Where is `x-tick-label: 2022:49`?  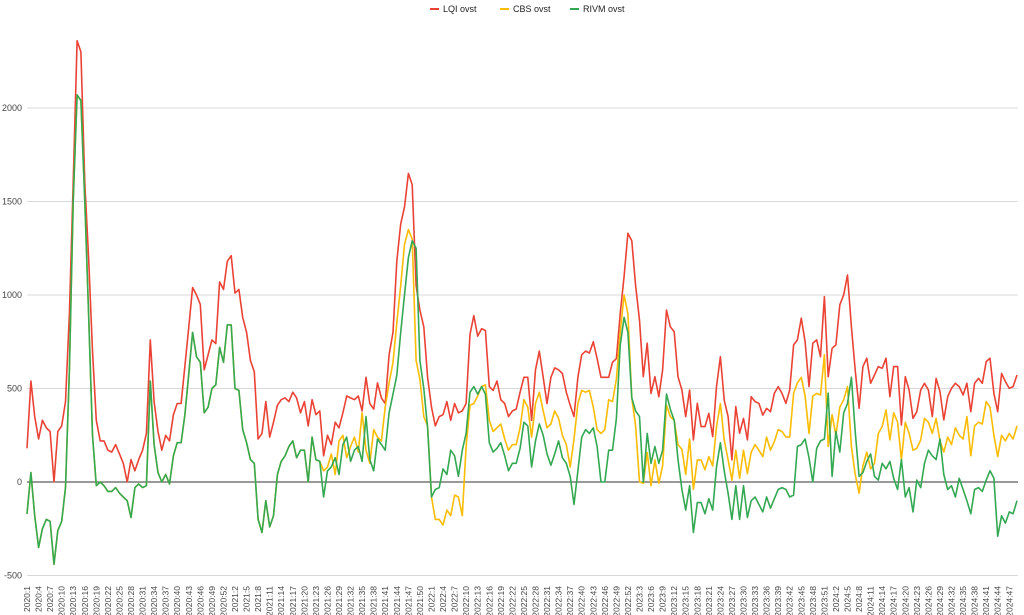 x-tick-label: 2022:49 is located at coordinates (616, 600).